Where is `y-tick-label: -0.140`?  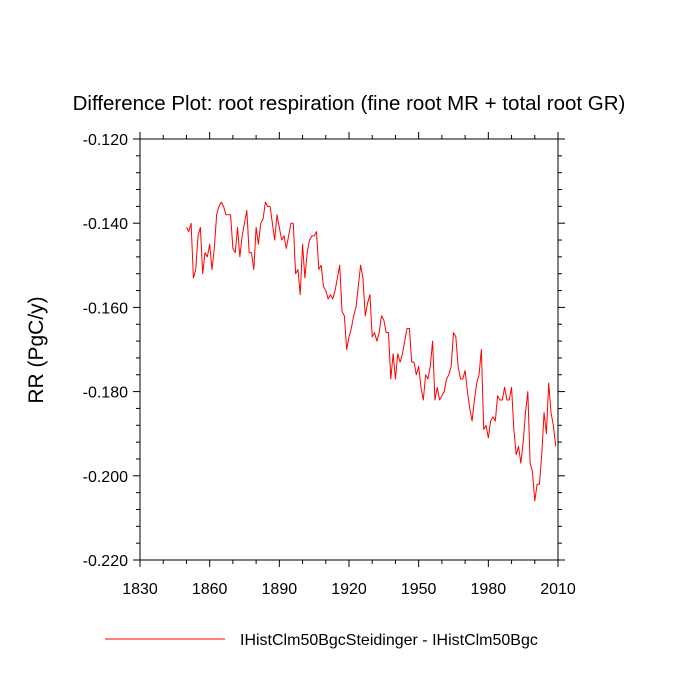
y-tick-label: -0.140 is located at coordinates (105, 224).